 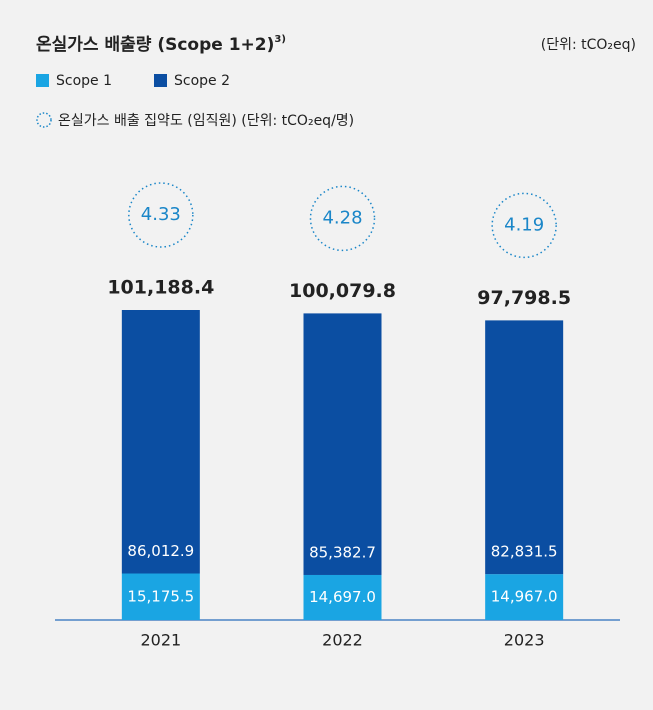 I want to click on legend-label: Scope 1, so click(x=84, y=81).